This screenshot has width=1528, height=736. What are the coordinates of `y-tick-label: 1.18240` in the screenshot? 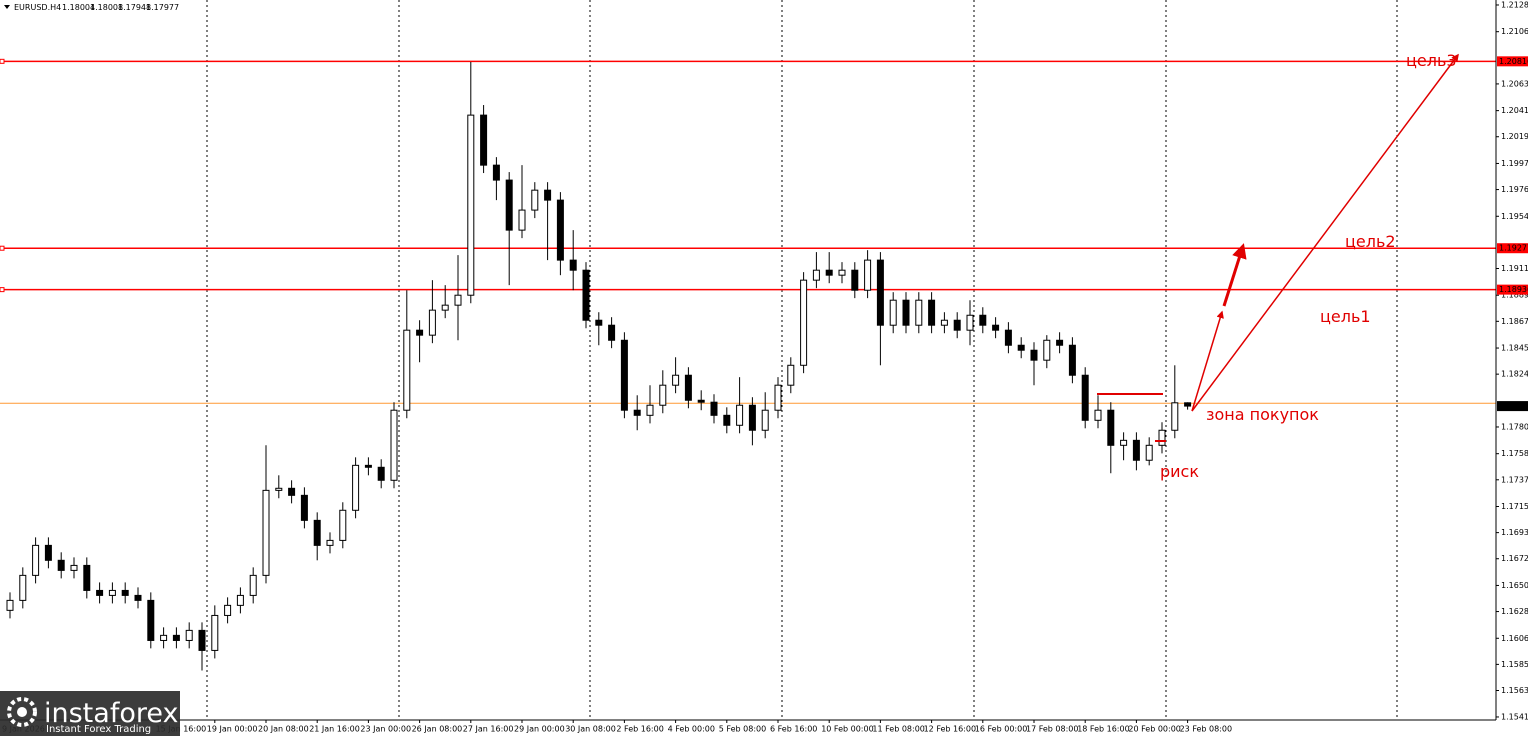 It's located at (1514, 374).